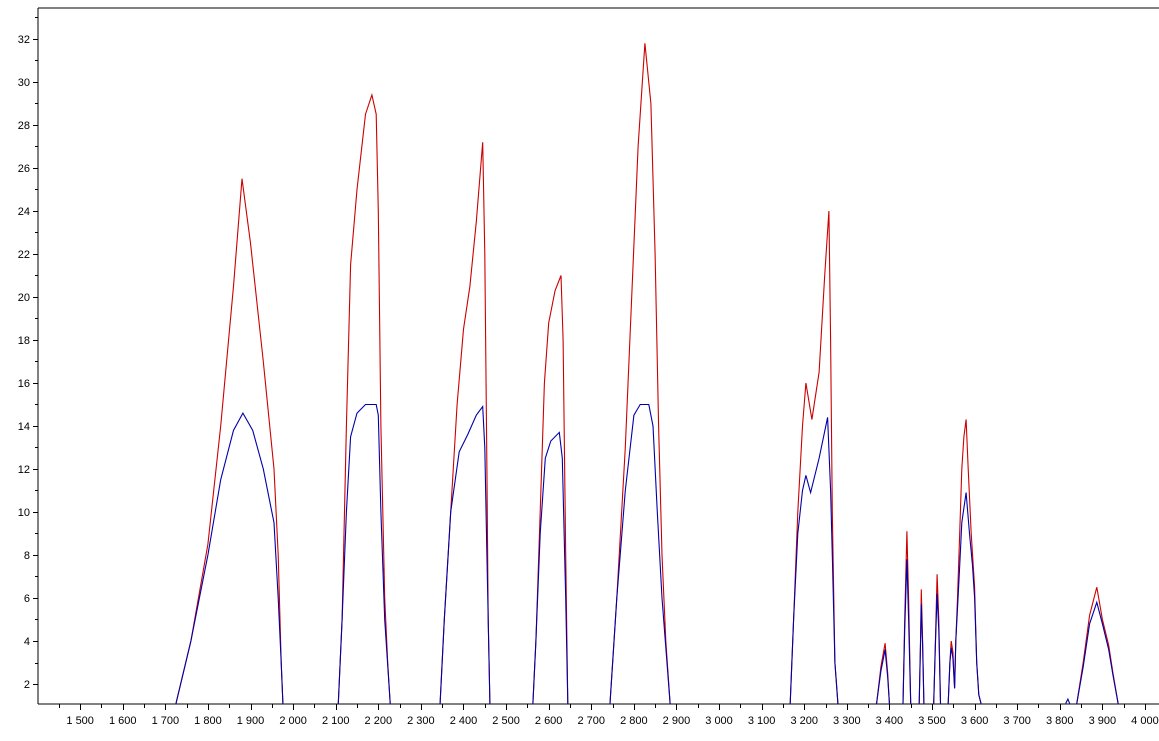 This screenshot has height=741, width=1159. What do you see at coordinates (24, 298) in the screenshot?
I see `y-tick-label: 20` at bounding box center [24, 298].